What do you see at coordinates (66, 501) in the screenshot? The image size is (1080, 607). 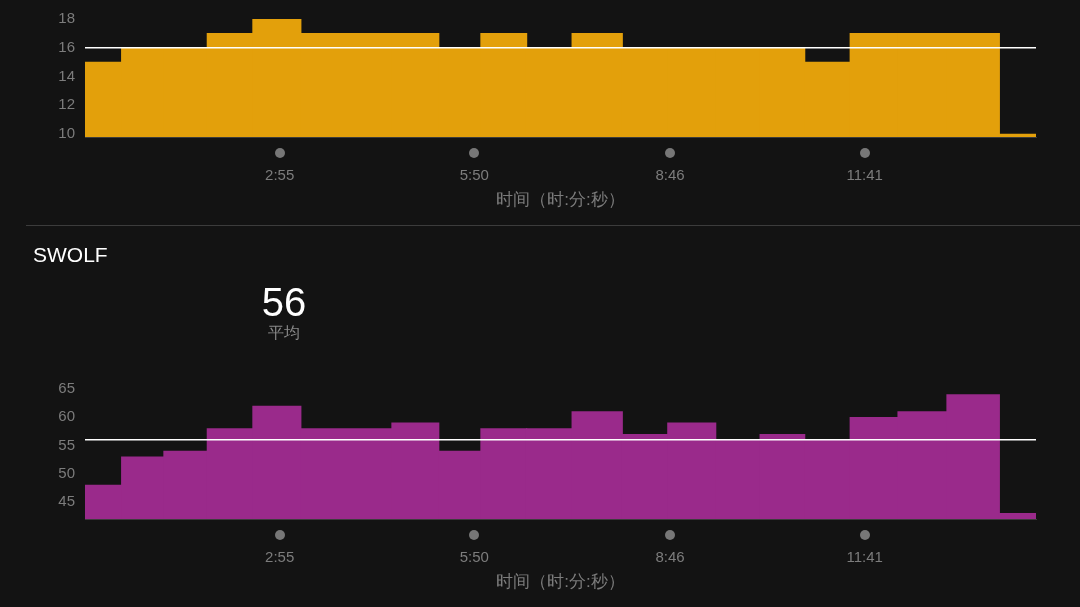 I see `y-tick-label: 45` at bounding box center [66, 501].